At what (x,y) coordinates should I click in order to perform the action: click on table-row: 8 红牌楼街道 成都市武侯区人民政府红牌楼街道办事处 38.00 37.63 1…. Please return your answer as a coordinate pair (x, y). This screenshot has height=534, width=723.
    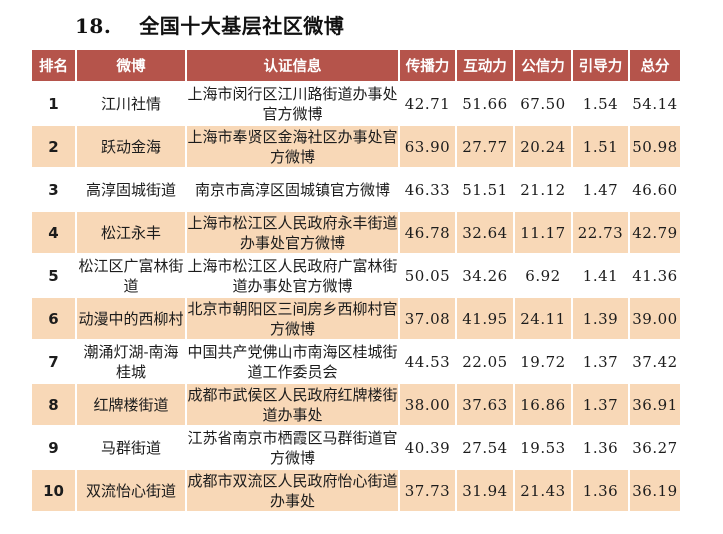
    Looking at the image, I should click on (356, 404).